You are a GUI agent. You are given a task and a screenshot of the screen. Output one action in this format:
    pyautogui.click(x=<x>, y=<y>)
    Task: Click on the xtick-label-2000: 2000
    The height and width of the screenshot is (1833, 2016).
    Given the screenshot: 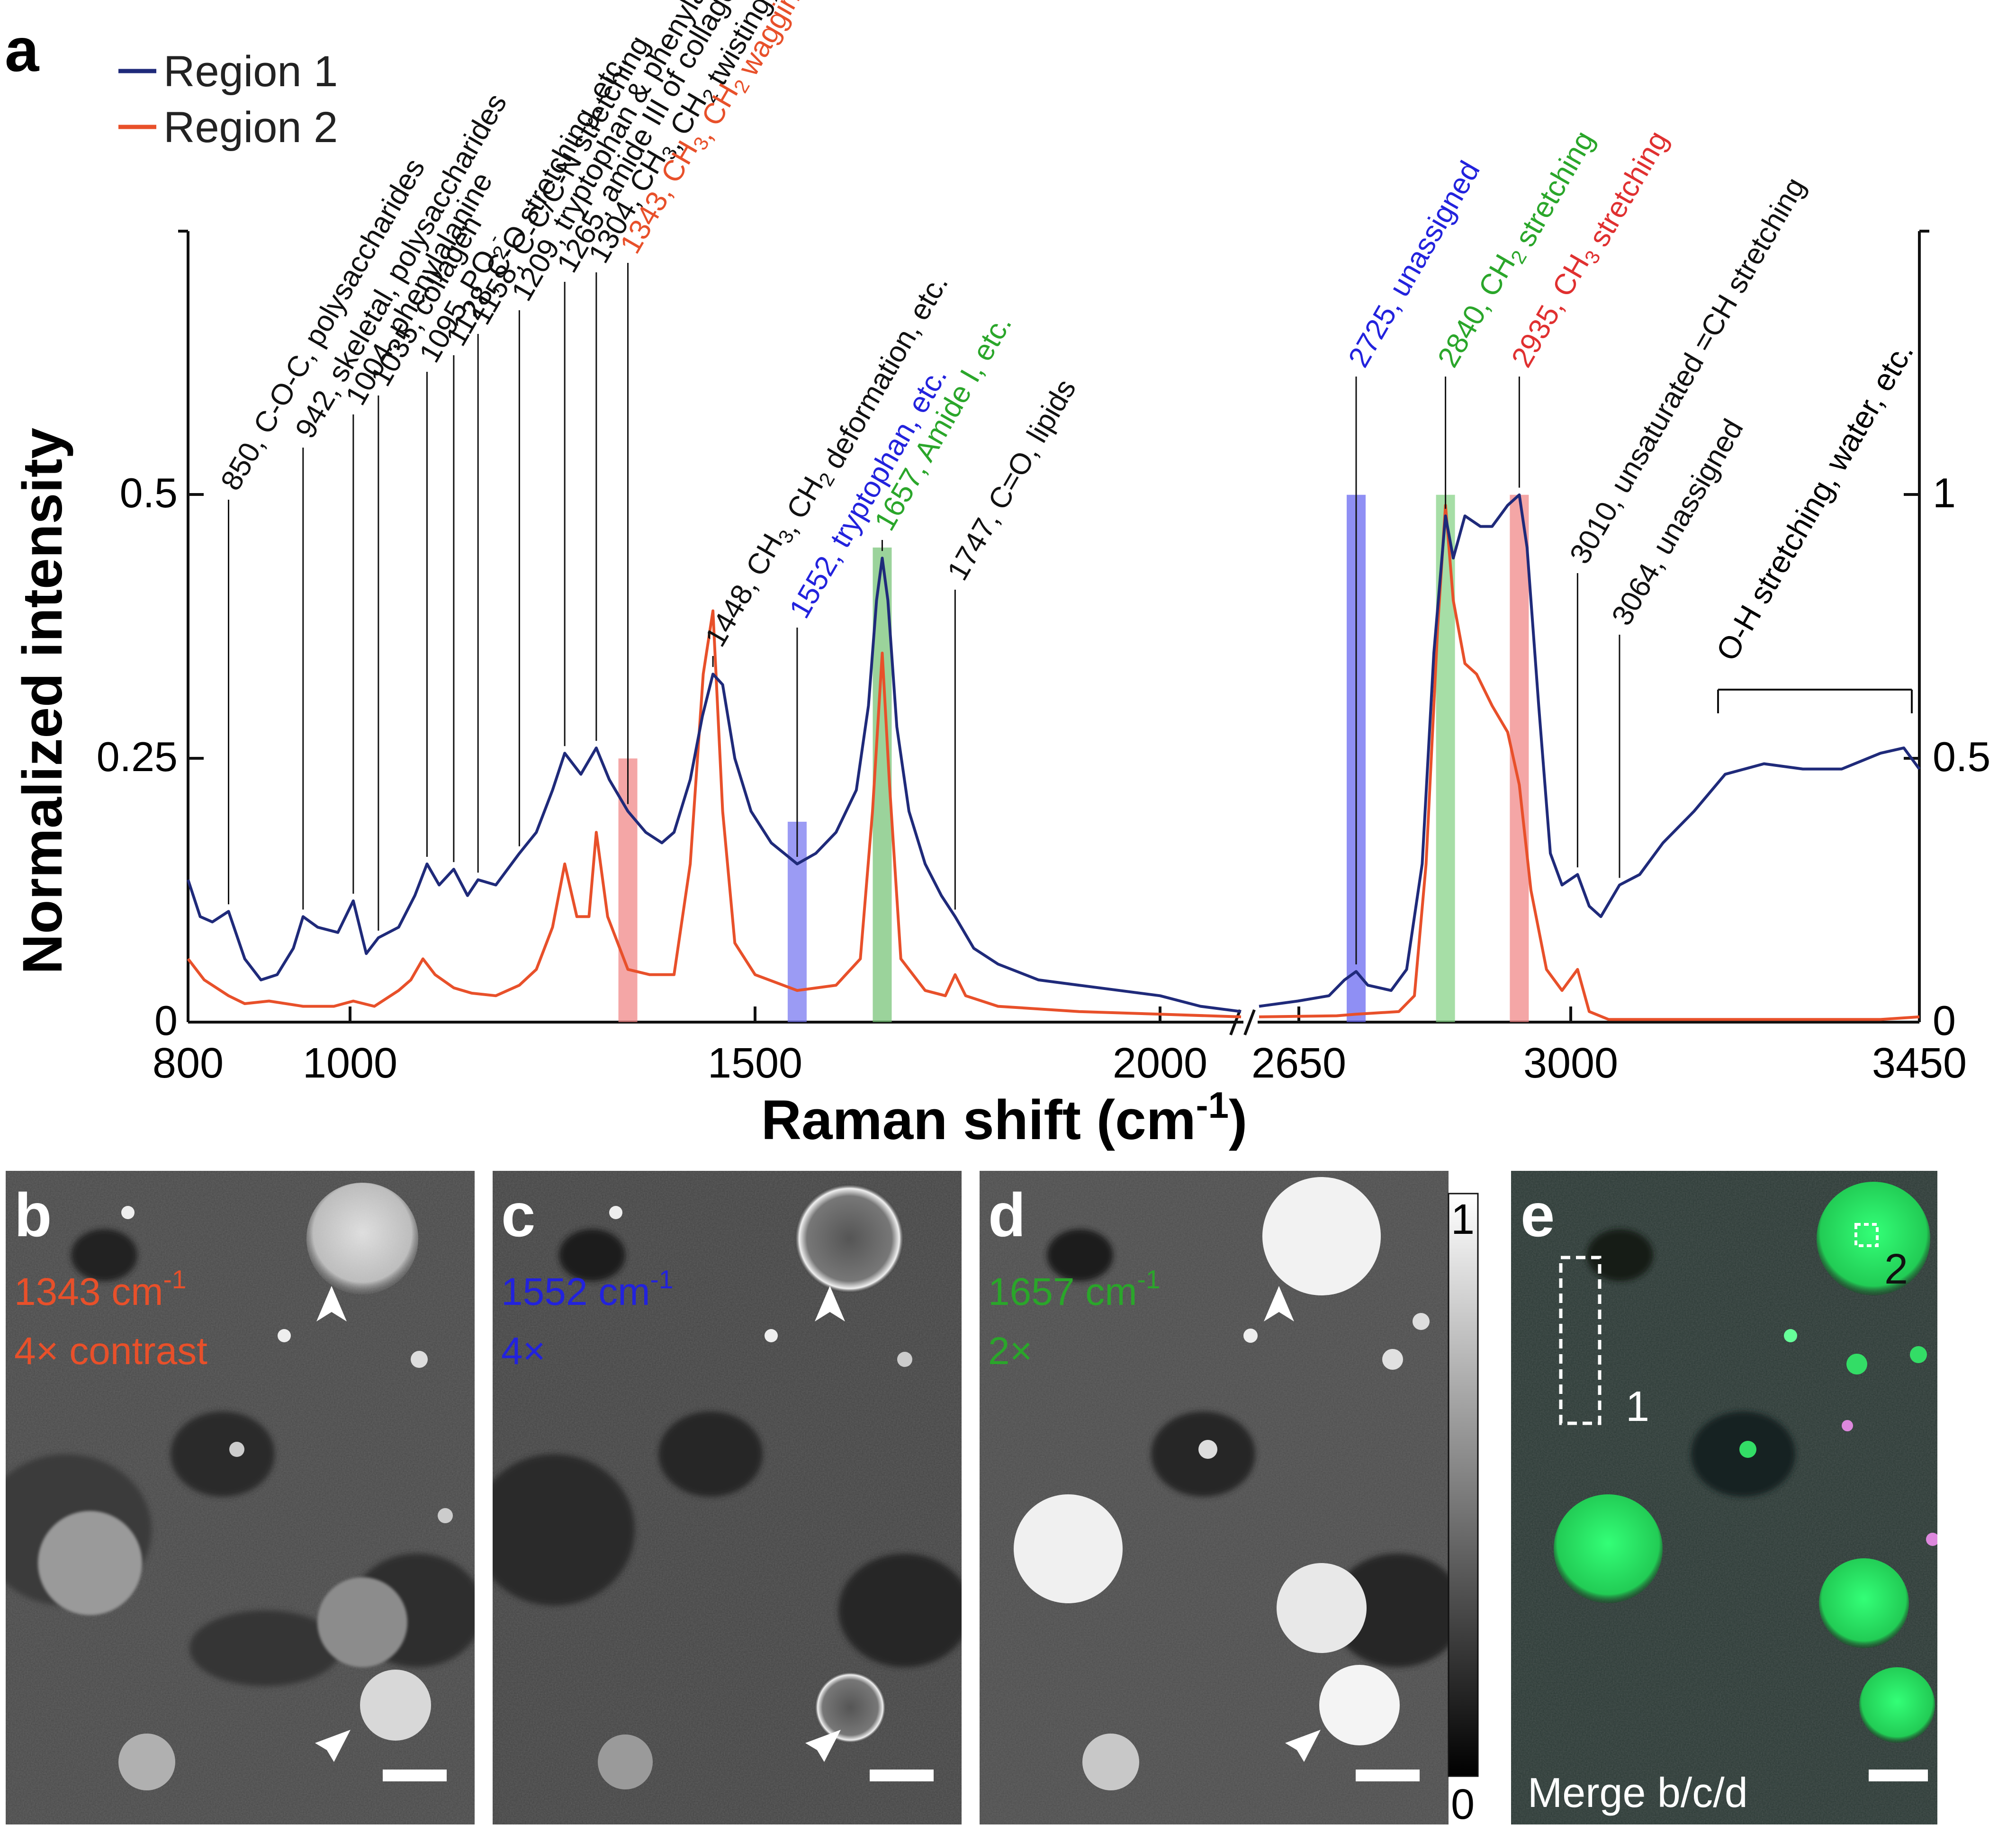 What is the action you would take?
    pyautogui.click(x=1160, y=1063)
    